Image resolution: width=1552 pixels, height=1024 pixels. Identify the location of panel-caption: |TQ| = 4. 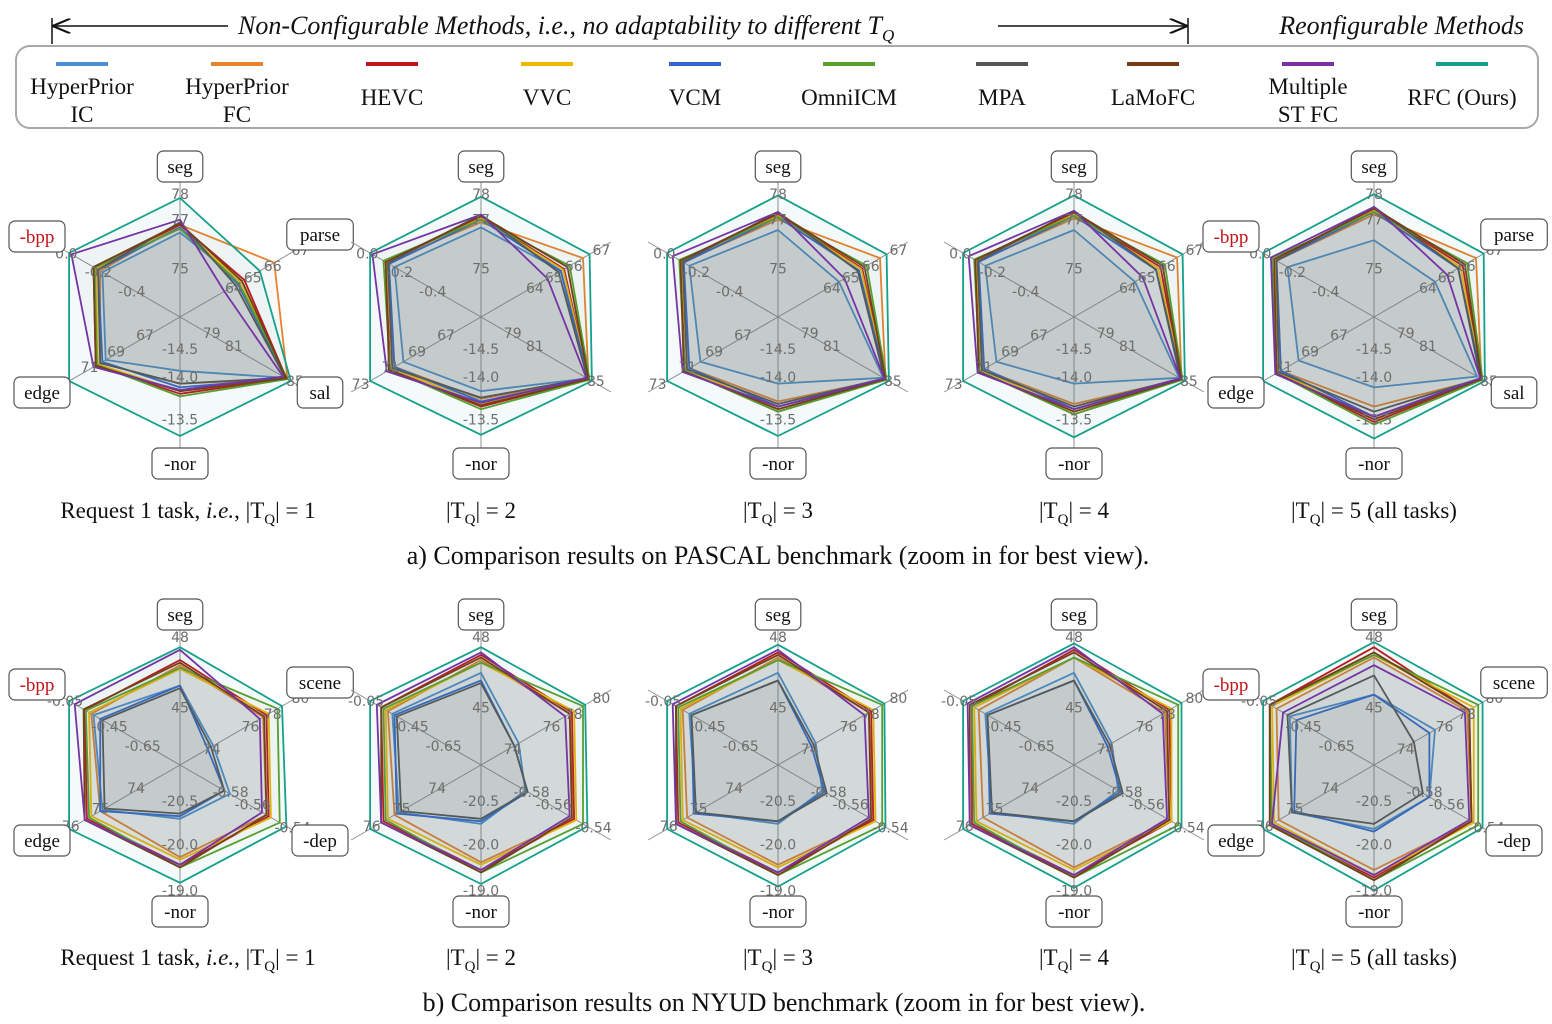
(1074, 513).